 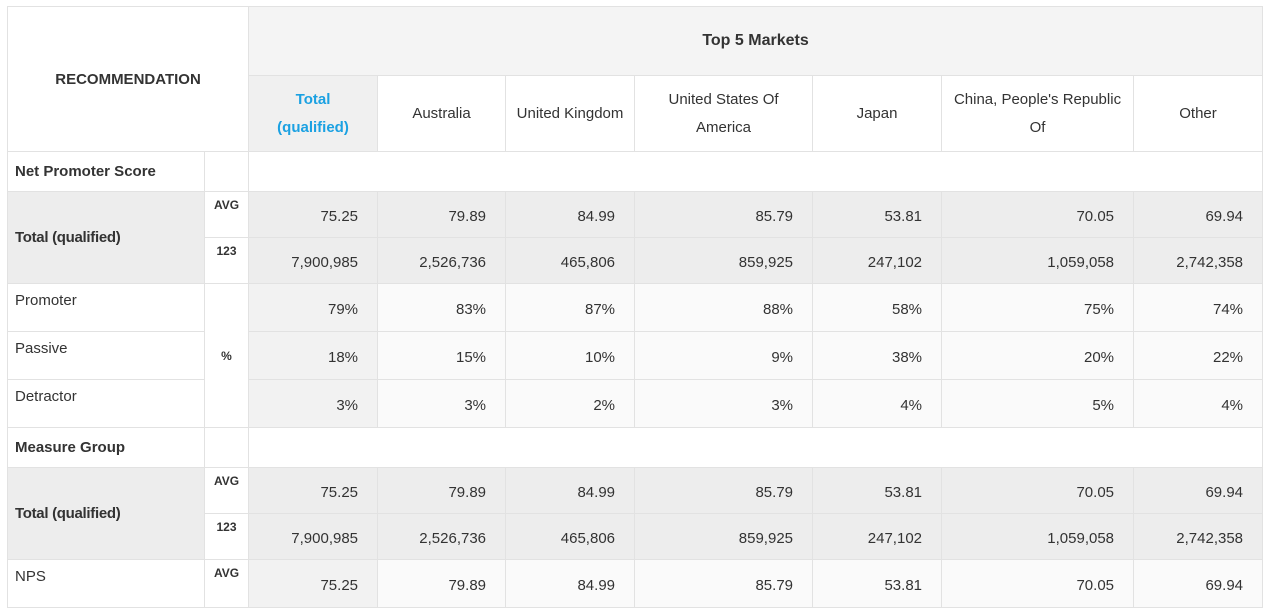 I want to click on column-header: United Kingdom, so click(x=570, y=113).